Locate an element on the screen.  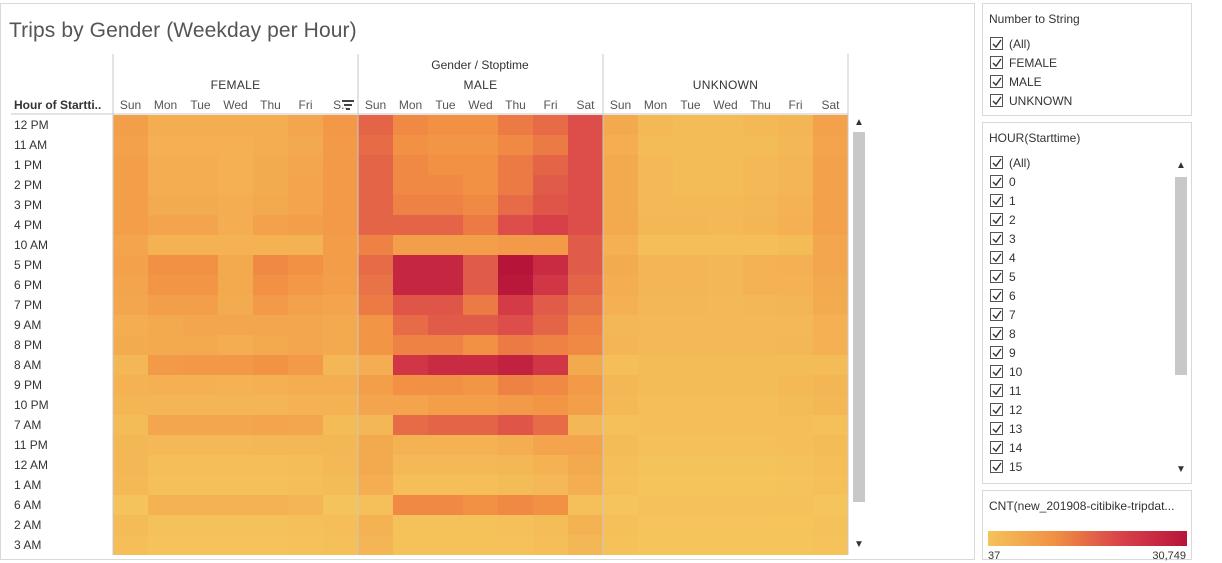
chevron-down-icon: ▼ is located at coordinates (859, 544).